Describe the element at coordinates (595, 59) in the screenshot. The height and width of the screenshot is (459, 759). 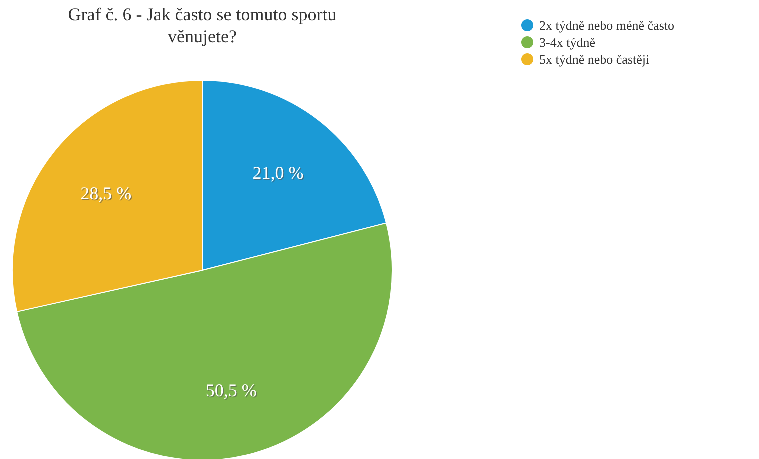
I see `legend-label: 5x týdně nebo častěji` at that location.